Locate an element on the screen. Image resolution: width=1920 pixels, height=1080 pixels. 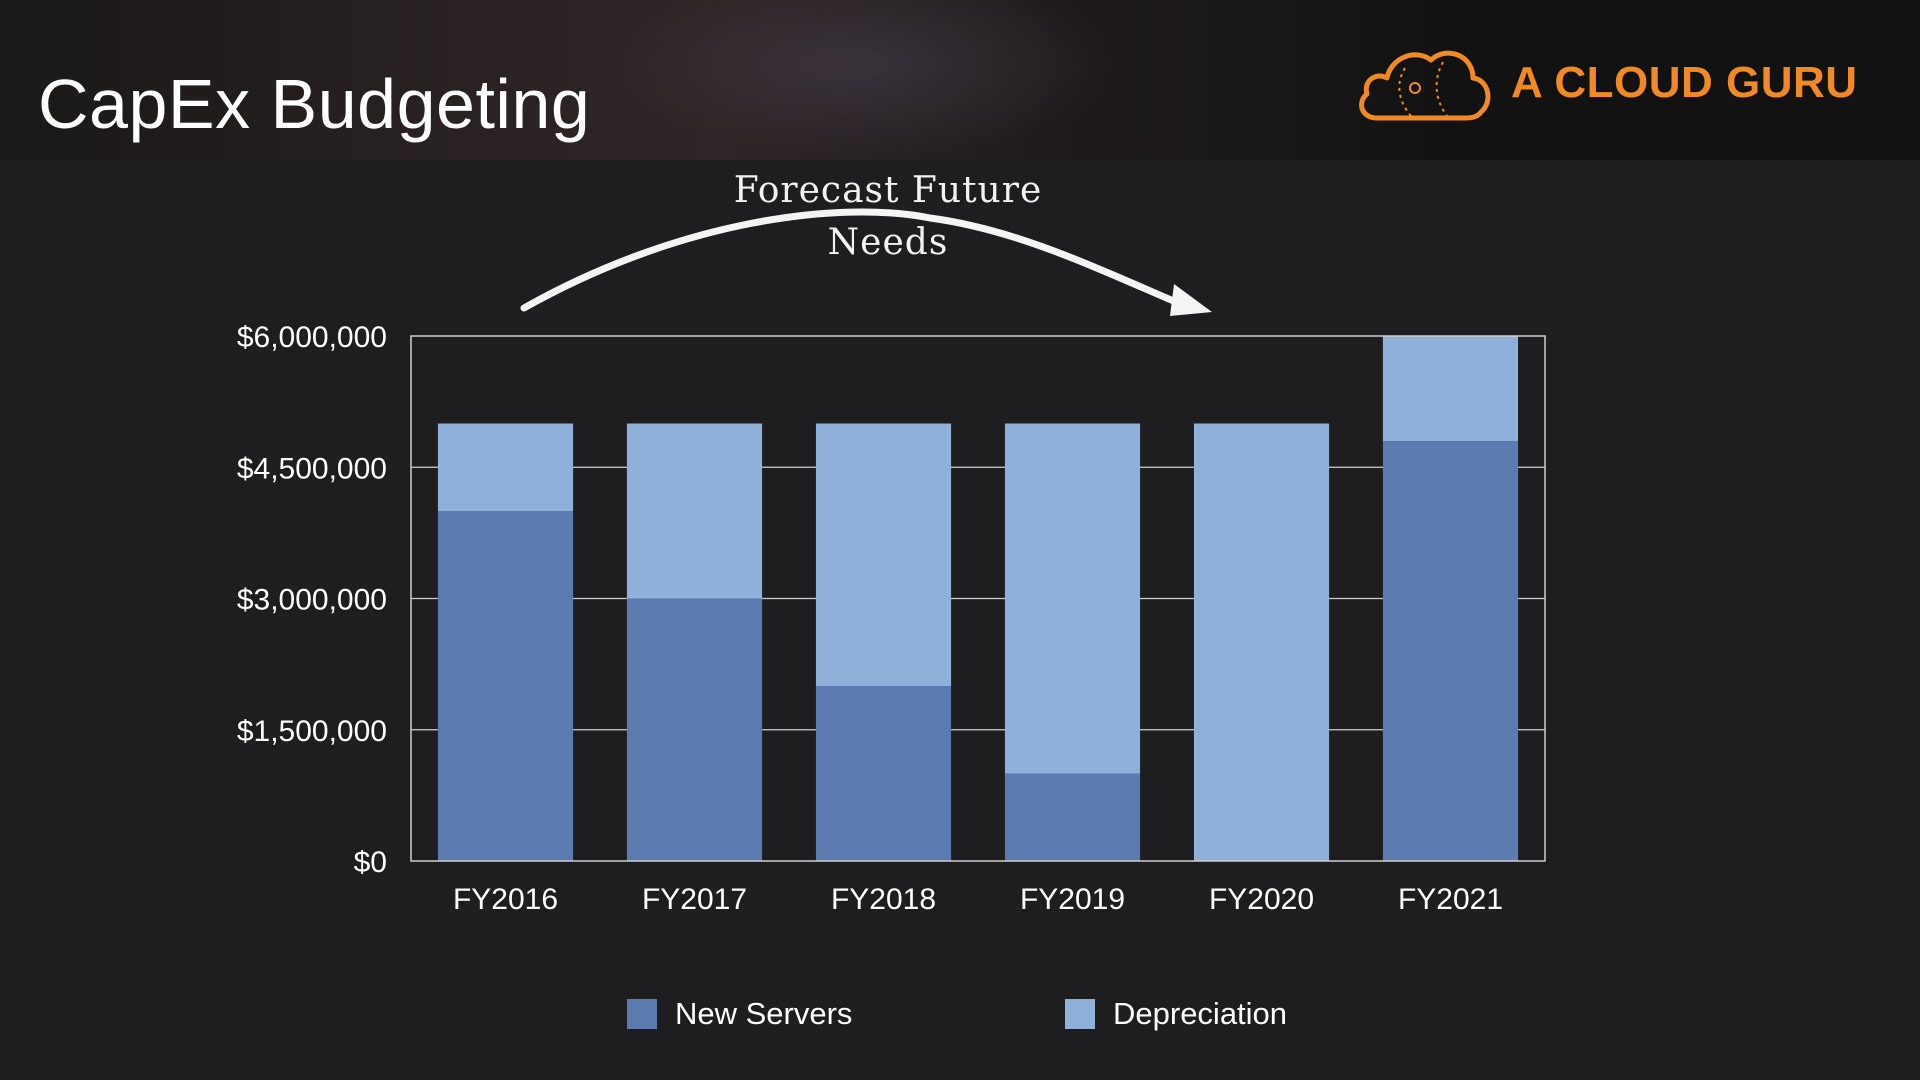
x-tick-label: FY2020 is located at coordinates (1261, 899).